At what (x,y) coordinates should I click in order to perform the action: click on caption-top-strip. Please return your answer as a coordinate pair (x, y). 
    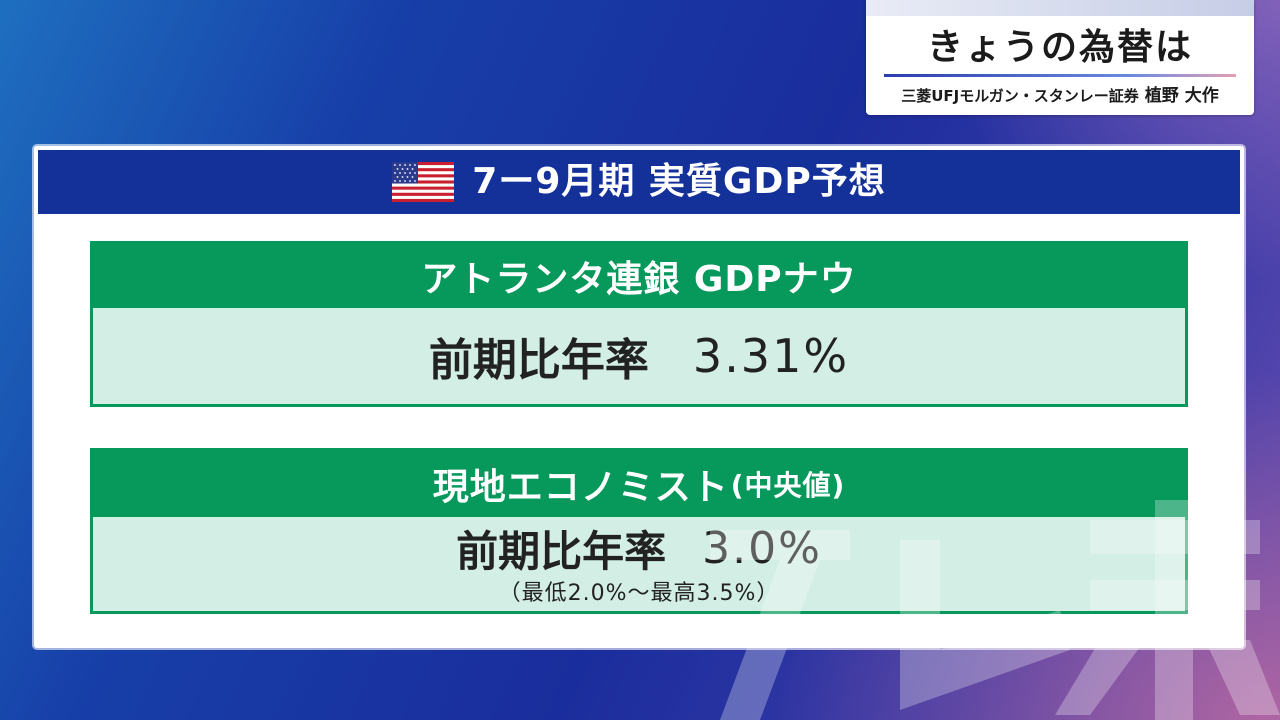
    Looking at the image, I should click on (1060, 8).